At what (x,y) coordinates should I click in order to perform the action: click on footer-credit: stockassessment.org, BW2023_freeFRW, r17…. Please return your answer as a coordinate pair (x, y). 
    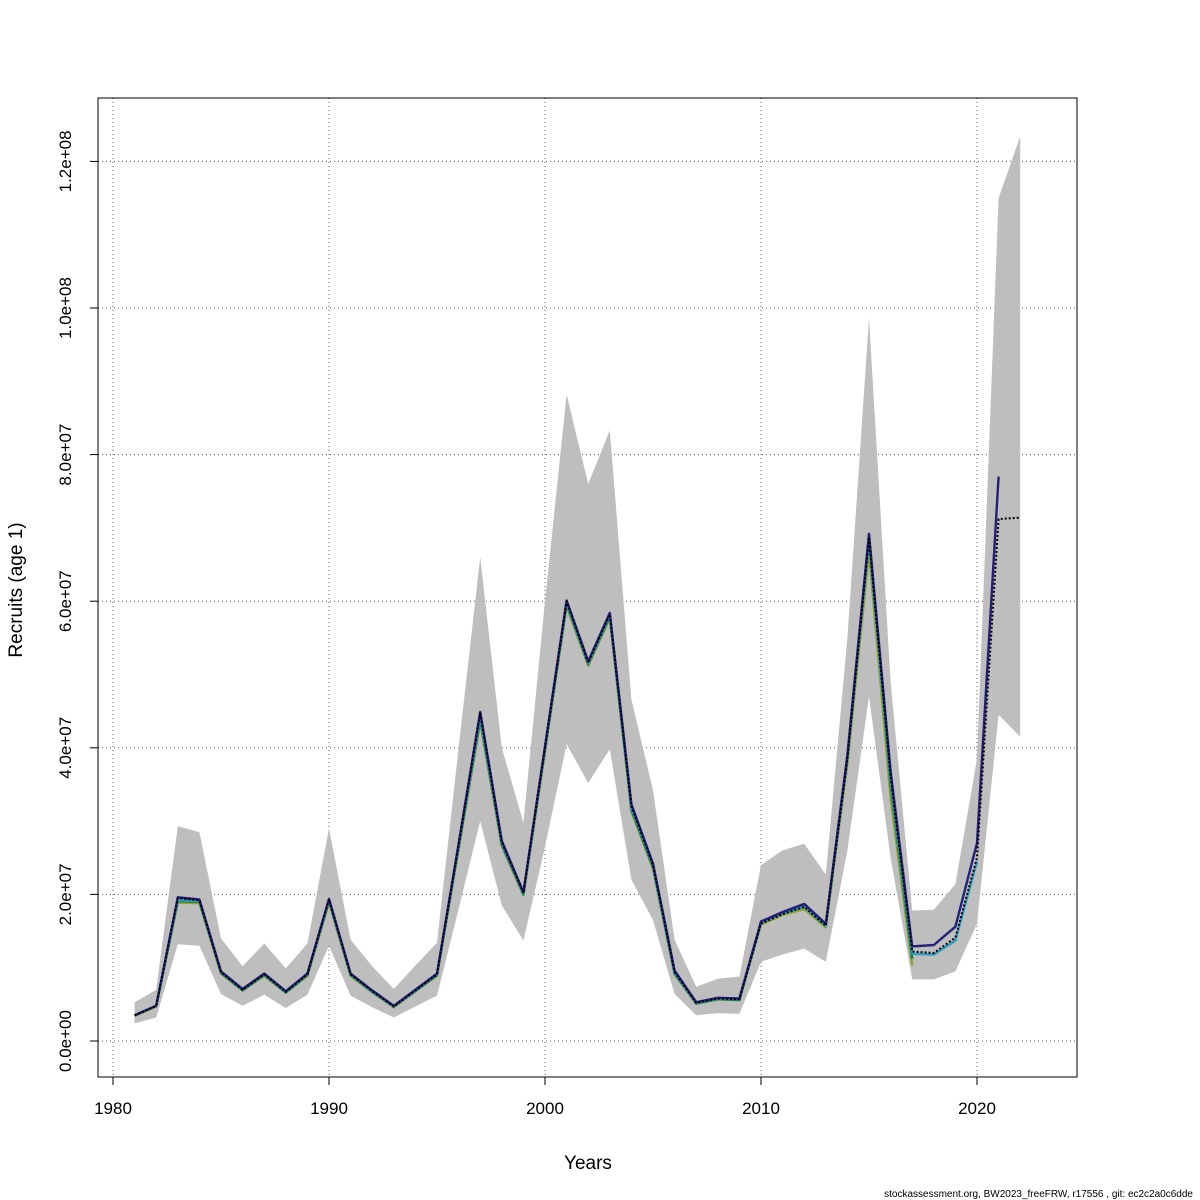
    Looking at the image, I should click on (1038, 1194).